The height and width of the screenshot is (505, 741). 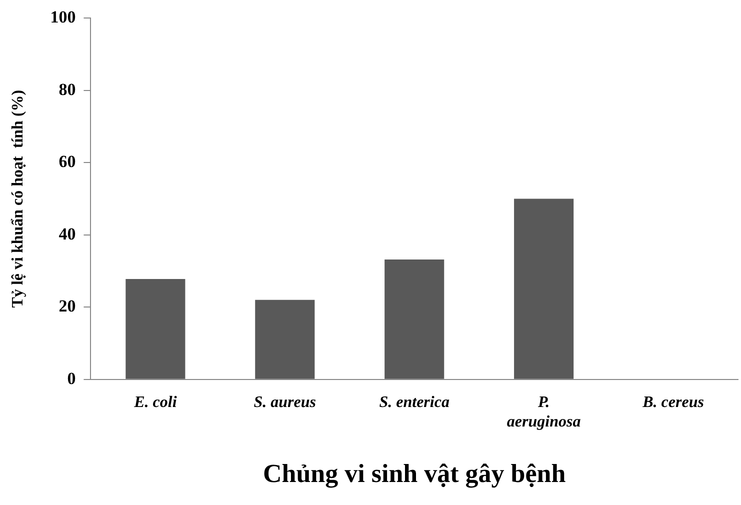 What do you see at coordinates (414, 473) in the screenshot?
I see `x-axis-title: Chủng vi sinh vật gây bệnh` at bounding box center [414, 473].